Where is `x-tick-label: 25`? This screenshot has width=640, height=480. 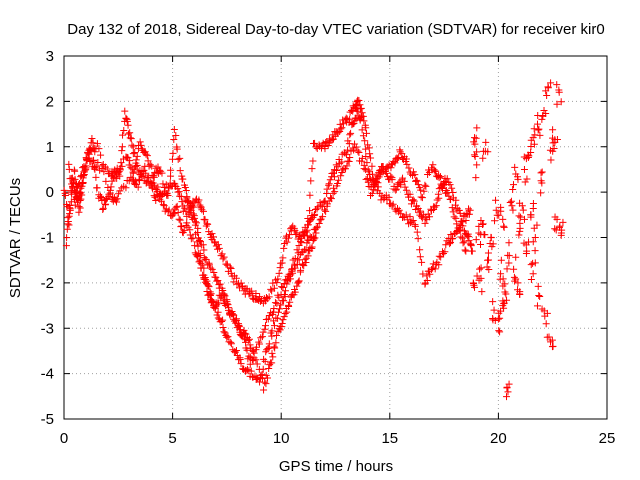 x-tick-label: 25 is located at coordinates (607, 438).